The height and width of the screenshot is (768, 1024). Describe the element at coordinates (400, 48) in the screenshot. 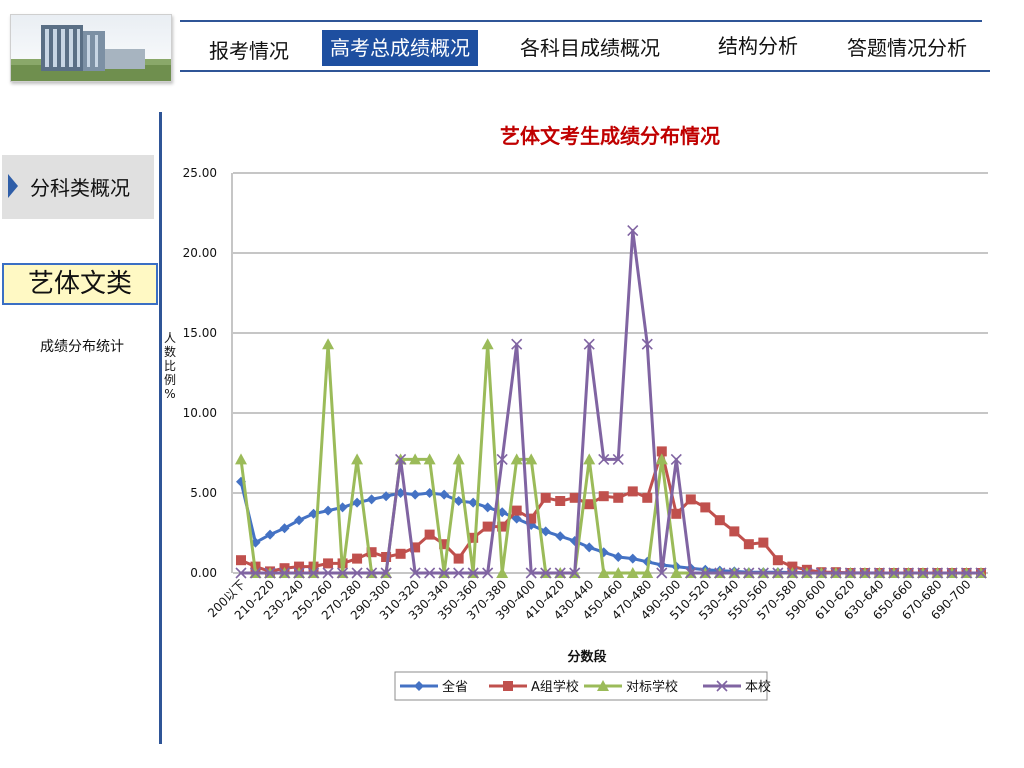

I see `nav-tab-total-score: 高考总成绩概况` at that location.